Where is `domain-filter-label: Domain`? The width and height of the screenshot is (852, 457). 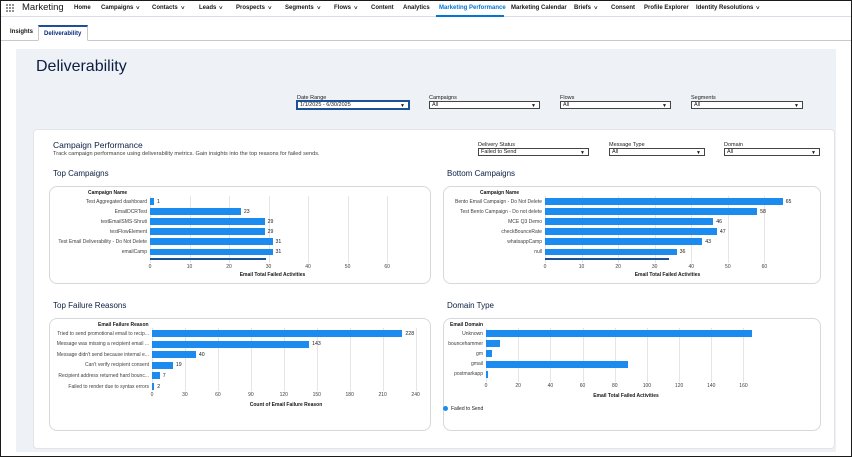 domain-filter-label: Domain is located at coordinates (733, 145).